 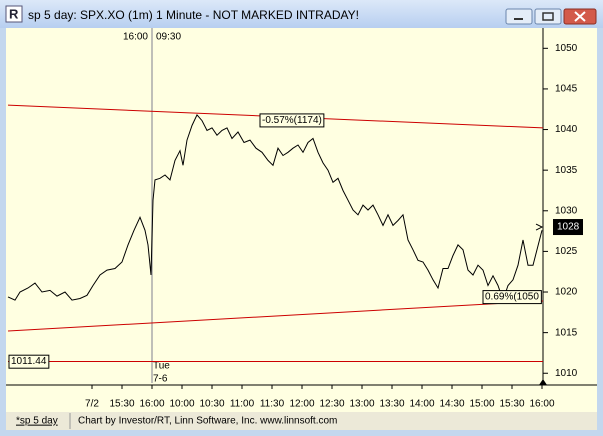 I want to click on y-tick-label: 1020, so click(x=566, y=292).